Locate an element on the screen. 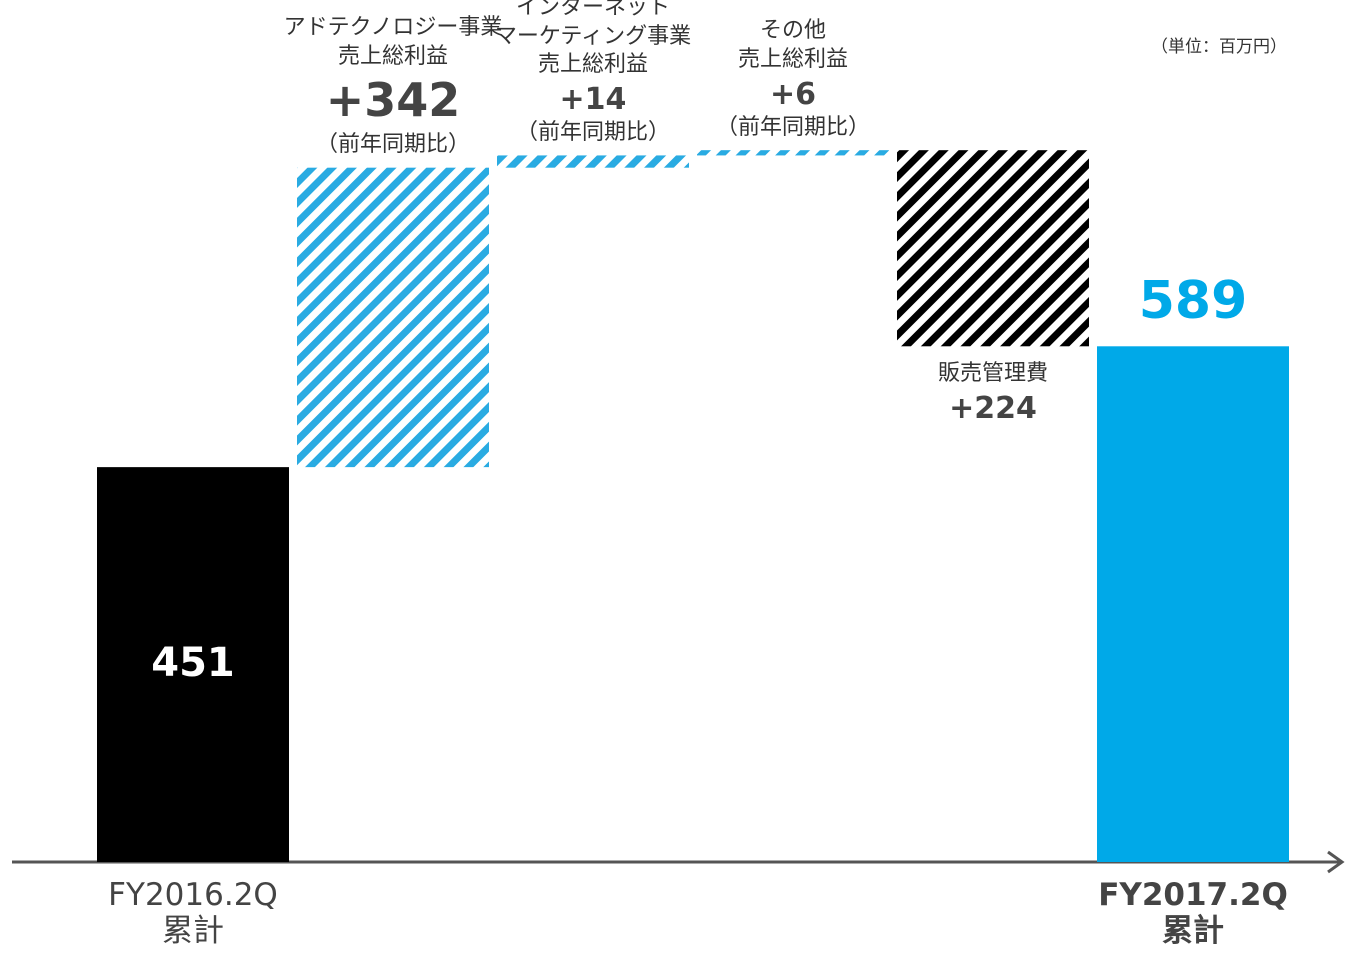 The image size is (1349, 959). value-label: +224 is located at coordinates (993, 408).